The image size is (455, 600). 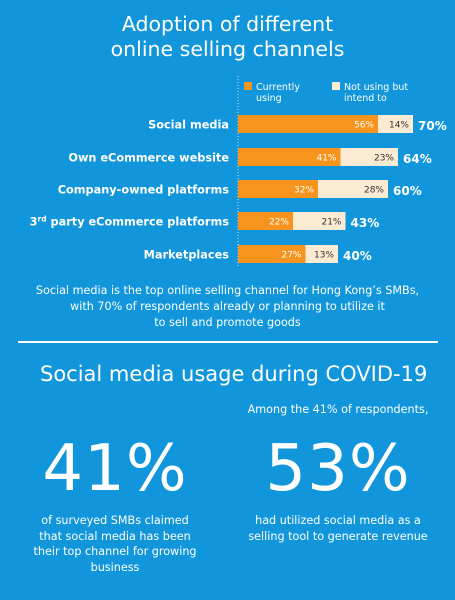 I want to click on category-label: Company-owned platforms, so click(x=144, y=190).